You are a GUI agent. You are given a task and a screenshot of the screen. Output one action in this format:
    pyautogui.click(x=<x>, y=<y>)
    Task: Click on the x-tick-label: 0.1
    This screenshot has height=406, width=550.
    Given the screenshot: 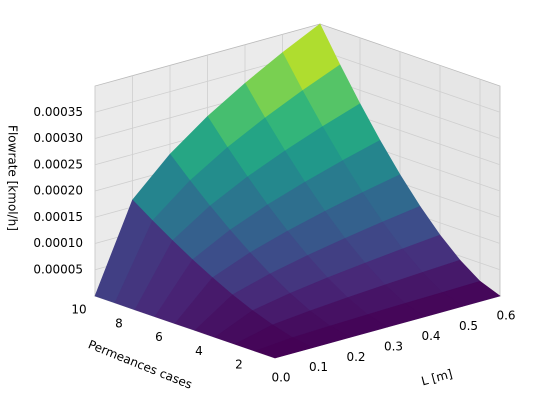 What is the action you would take?
    pyautogui.click(x=318, y=367)
    